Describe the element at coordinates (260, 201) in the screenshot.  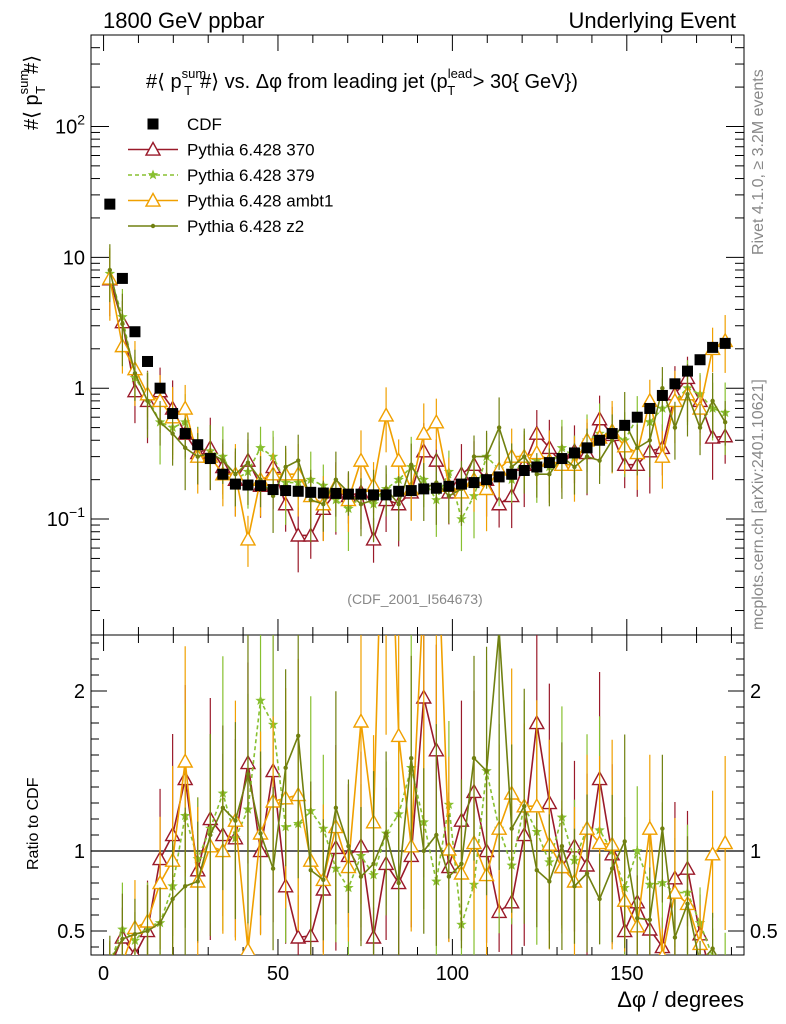
I see `legend-label: Pythia 6.428 ambt1` at that location.